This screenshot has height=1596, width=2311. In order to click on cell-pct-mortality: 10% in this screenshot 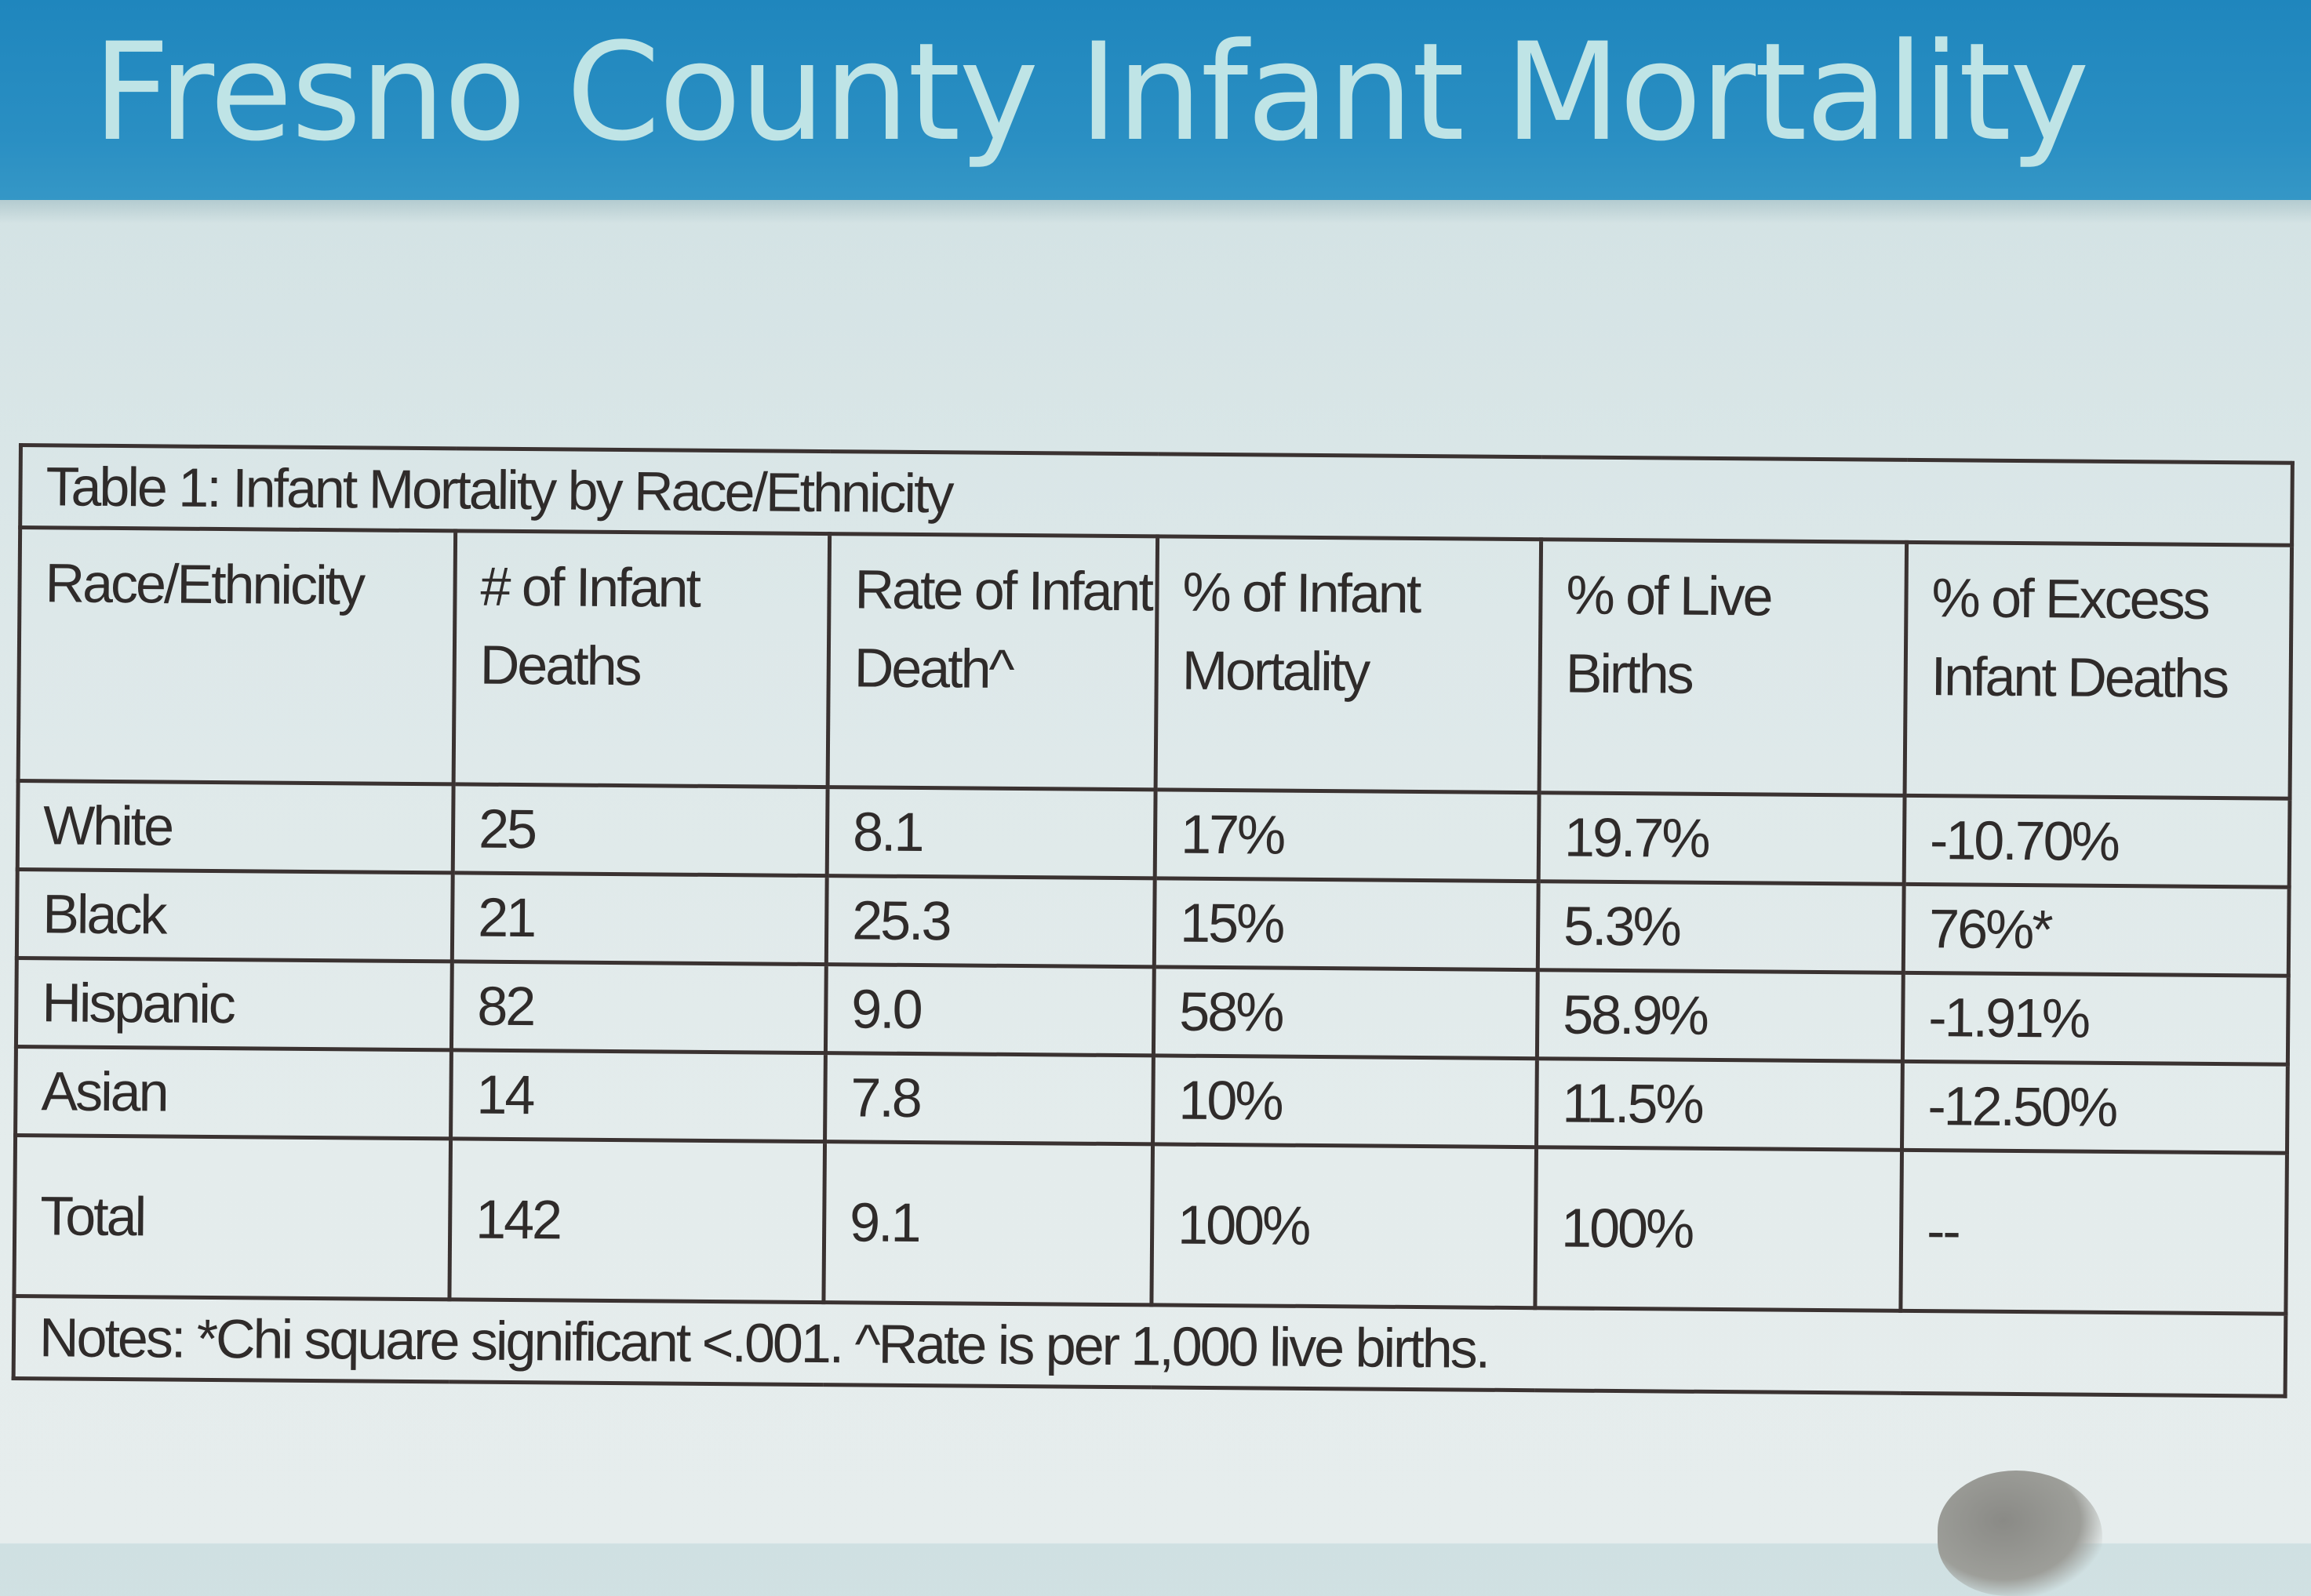, I will do `click(1345, 1101)`.